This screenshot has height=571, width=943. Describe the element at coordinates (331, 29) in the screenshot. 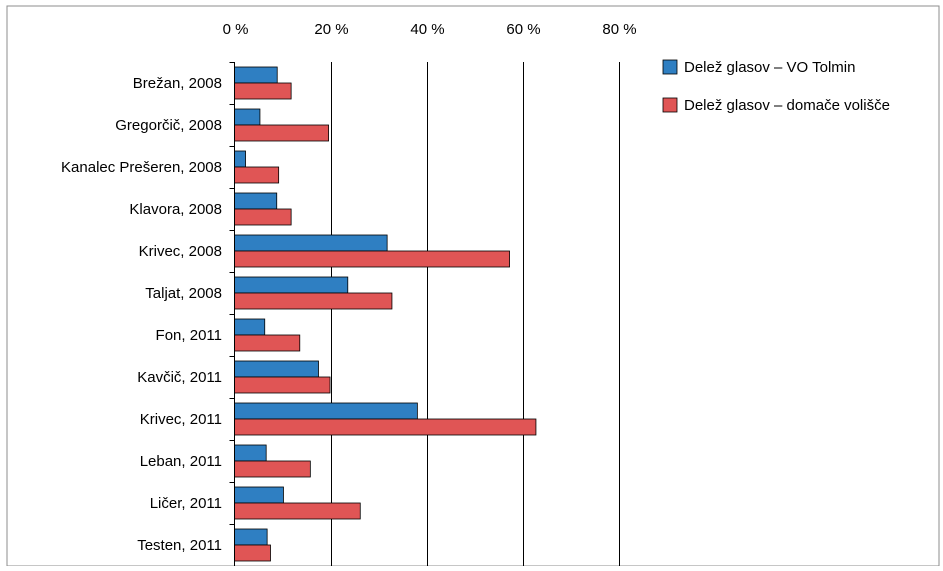

I see `x-tick-label: 20 %` at that location.